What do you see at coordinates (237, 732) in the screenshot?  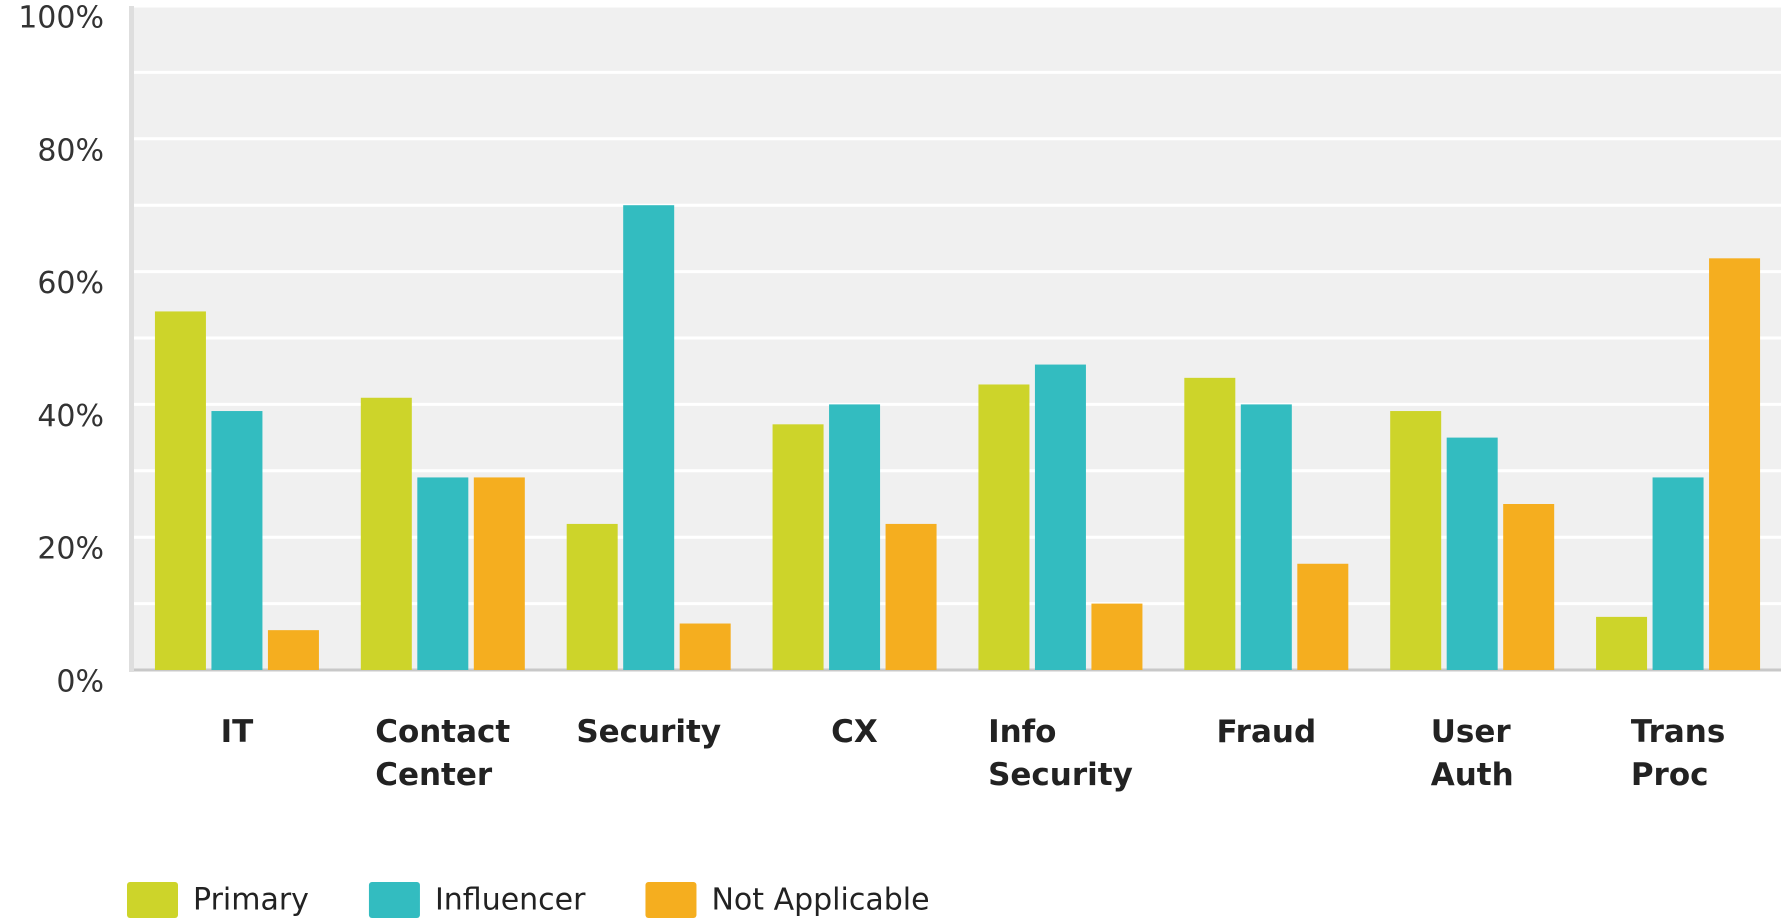 I see `x-tick-label: IT` at bounding box center [237, 732].